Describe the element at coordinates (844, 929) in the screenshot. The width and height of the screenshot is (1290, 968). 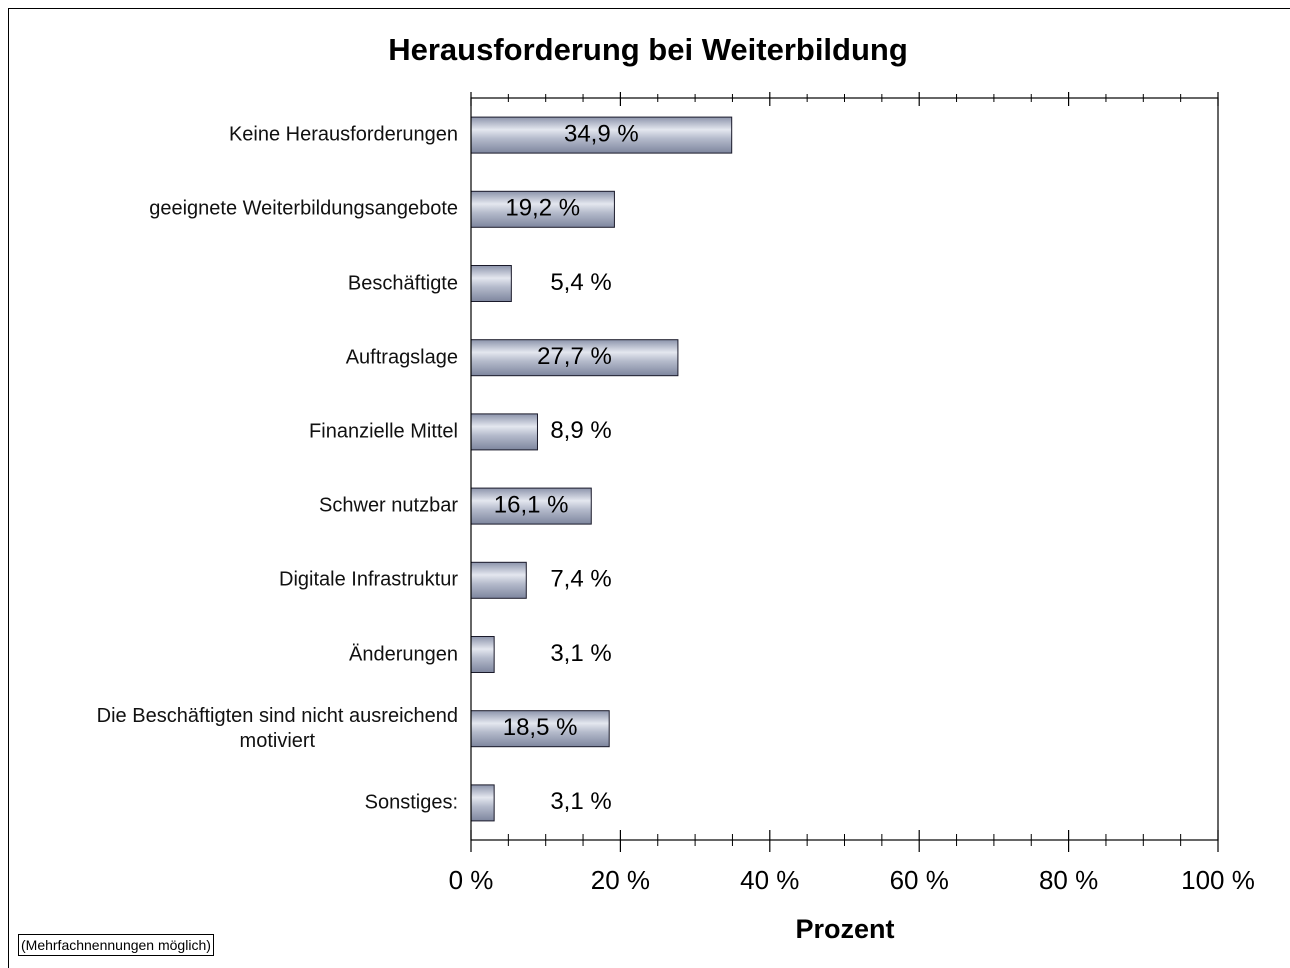
I see `x-axis-label: Prozent` at that location.